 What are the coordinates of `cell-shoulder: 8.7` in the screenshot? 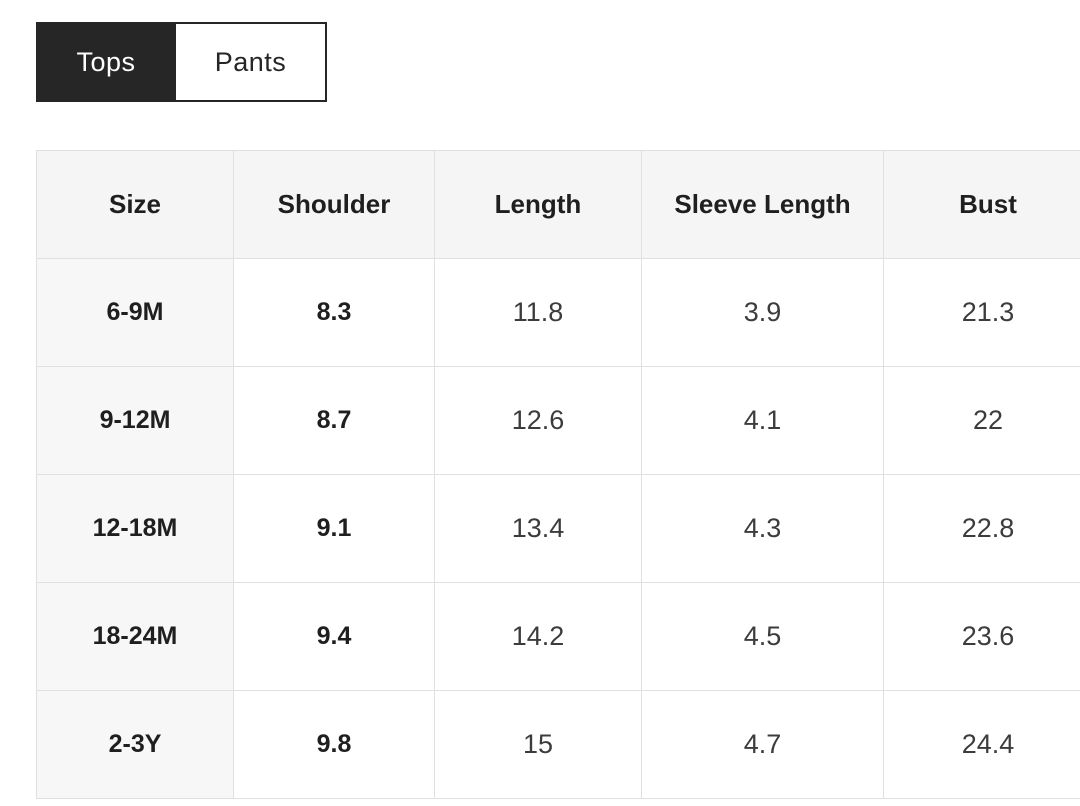 It's located at (334, 420).